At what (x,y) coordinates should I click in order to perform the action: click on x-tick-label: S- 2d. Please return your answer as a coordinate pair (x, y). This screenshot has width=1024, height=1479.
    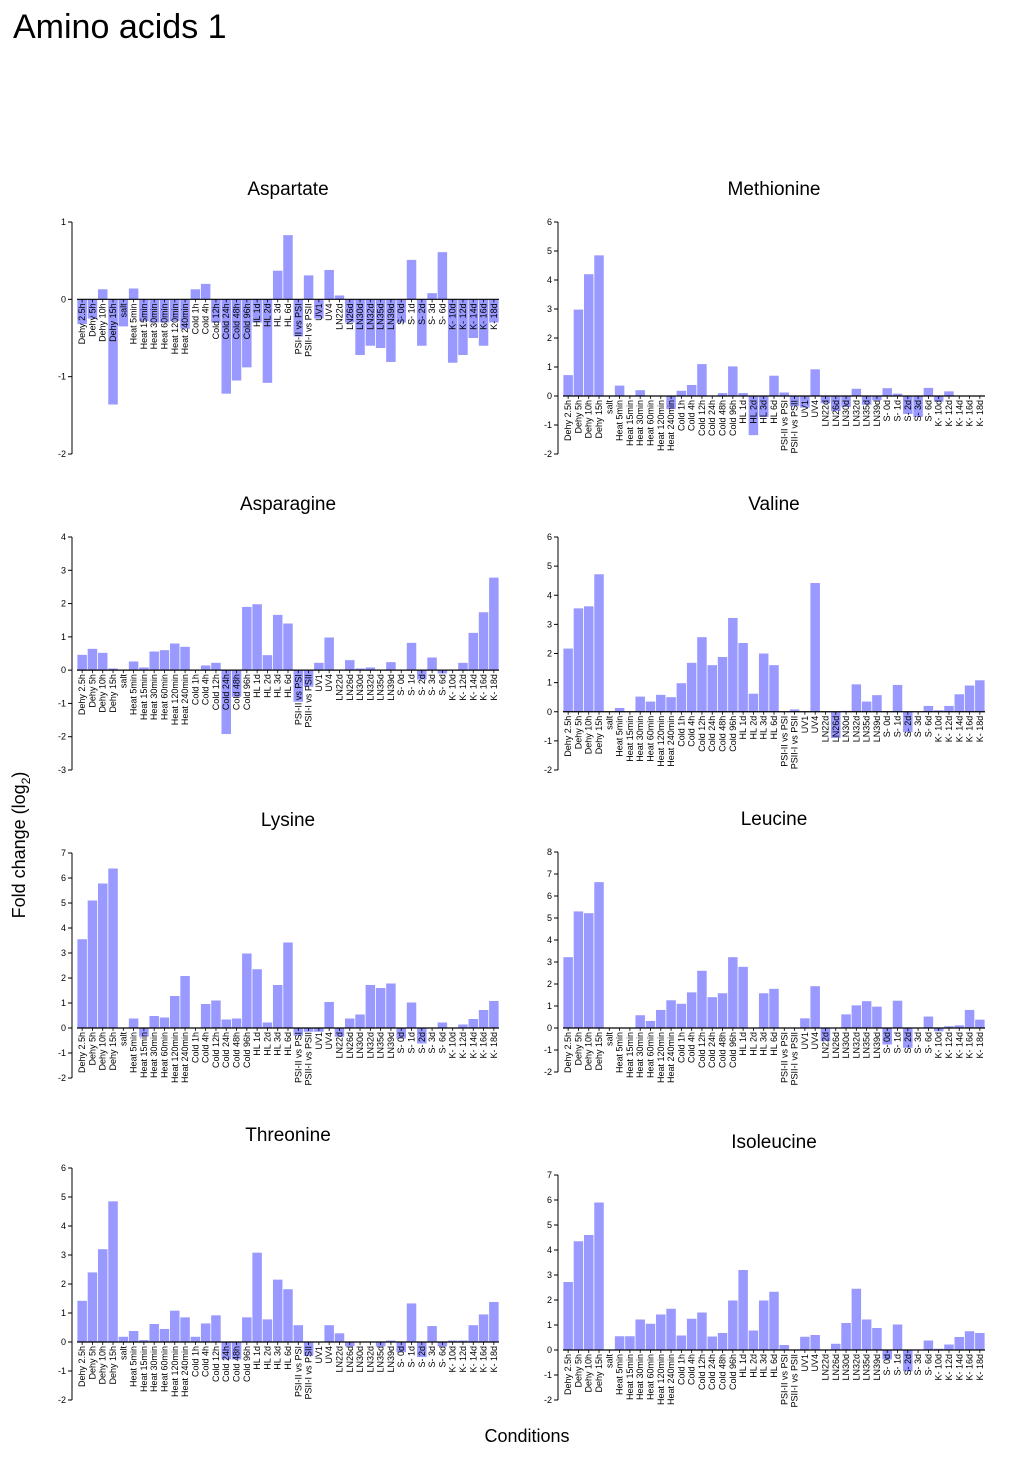
    Looking at the image, I should click on (908, 727).